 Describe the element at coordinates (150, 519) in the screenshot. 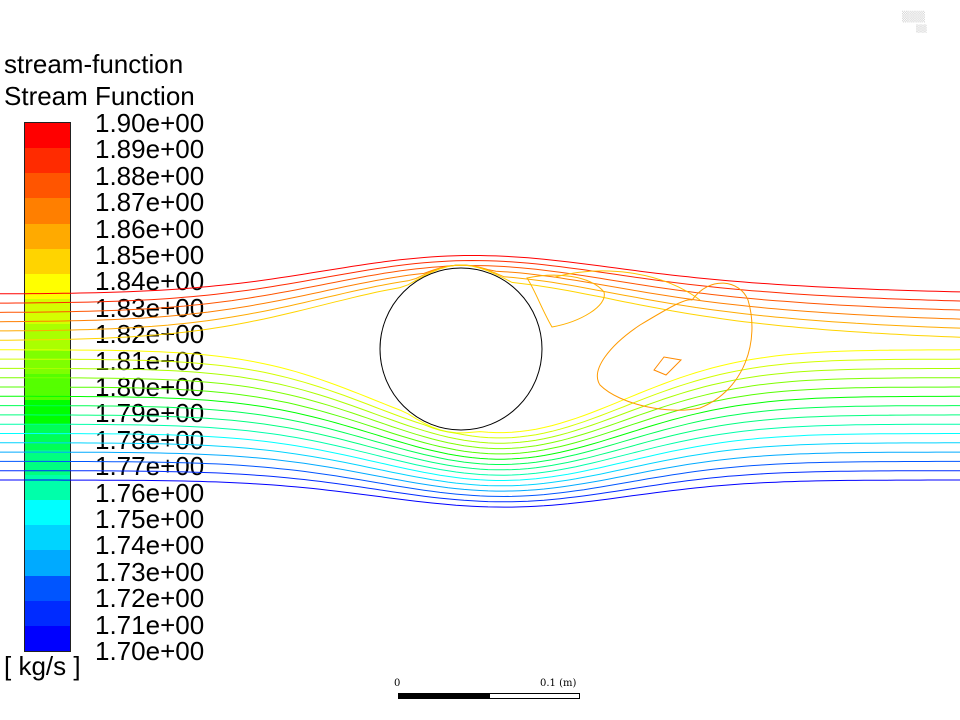

I see `colorbar-tick-label: 1.75e+00` at that location.